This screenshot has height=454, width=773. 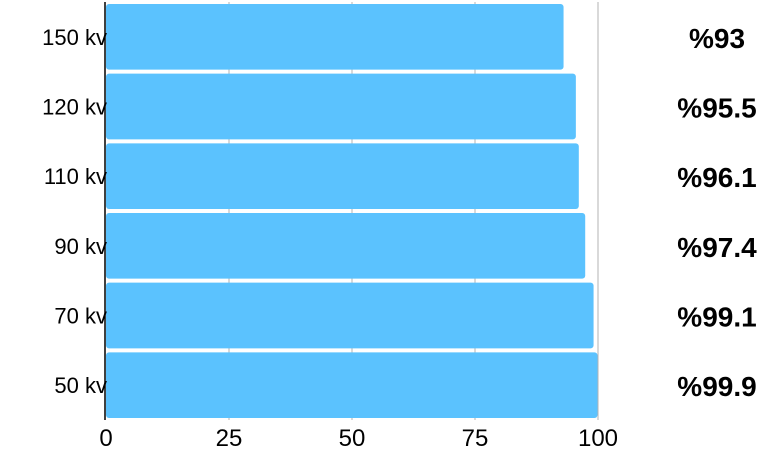 I want to click on category-label-3: 90 kv, so click(x=80, y=246).